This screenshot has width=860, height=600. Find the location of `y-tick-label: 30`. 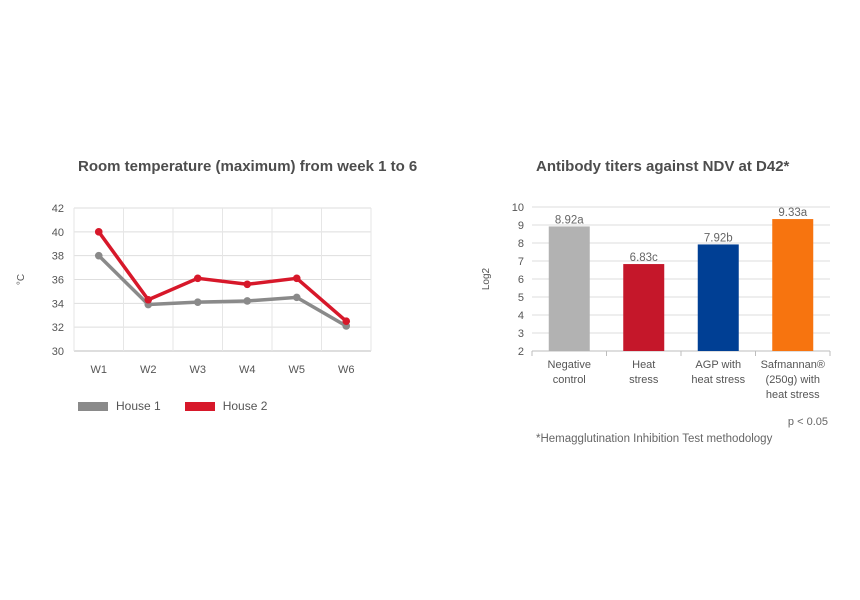

y-tick-label: 30 is located at coordinates (58, 352).